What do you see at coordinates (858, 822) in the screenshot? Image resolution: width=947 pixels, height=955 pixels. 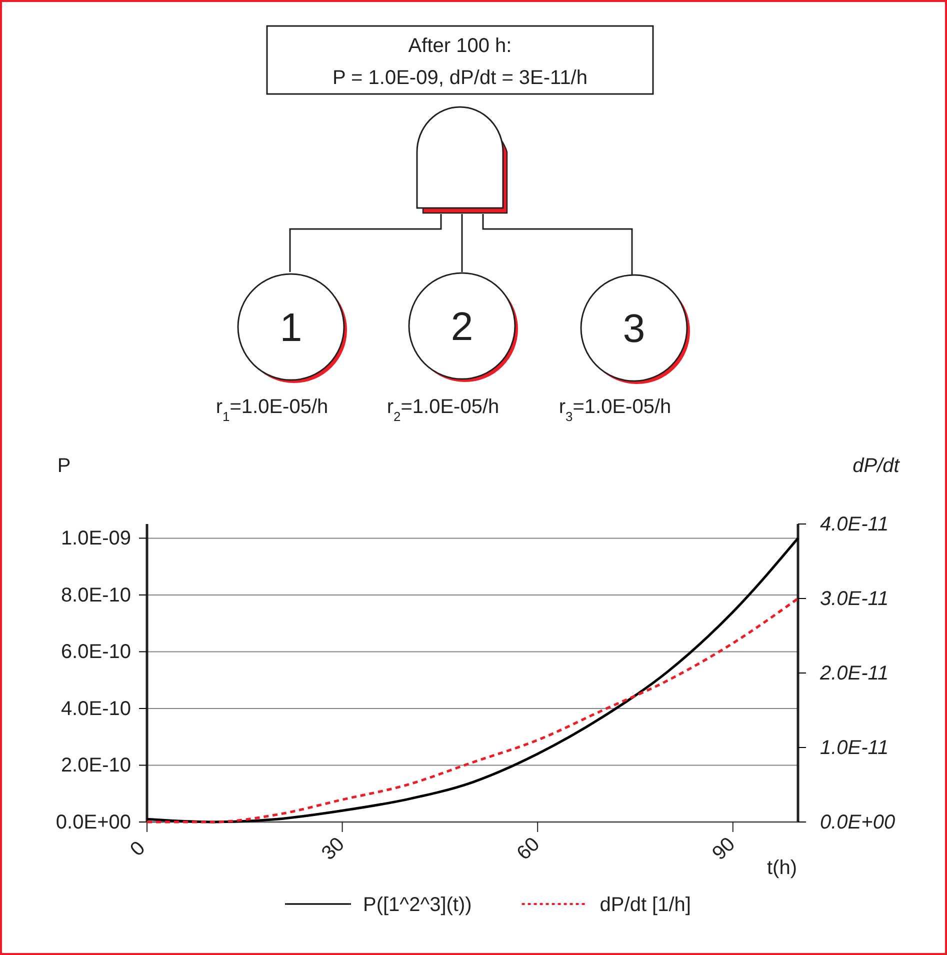 I see `y2-tick-label: 0.0E+00` at bounding box center [858, 822].